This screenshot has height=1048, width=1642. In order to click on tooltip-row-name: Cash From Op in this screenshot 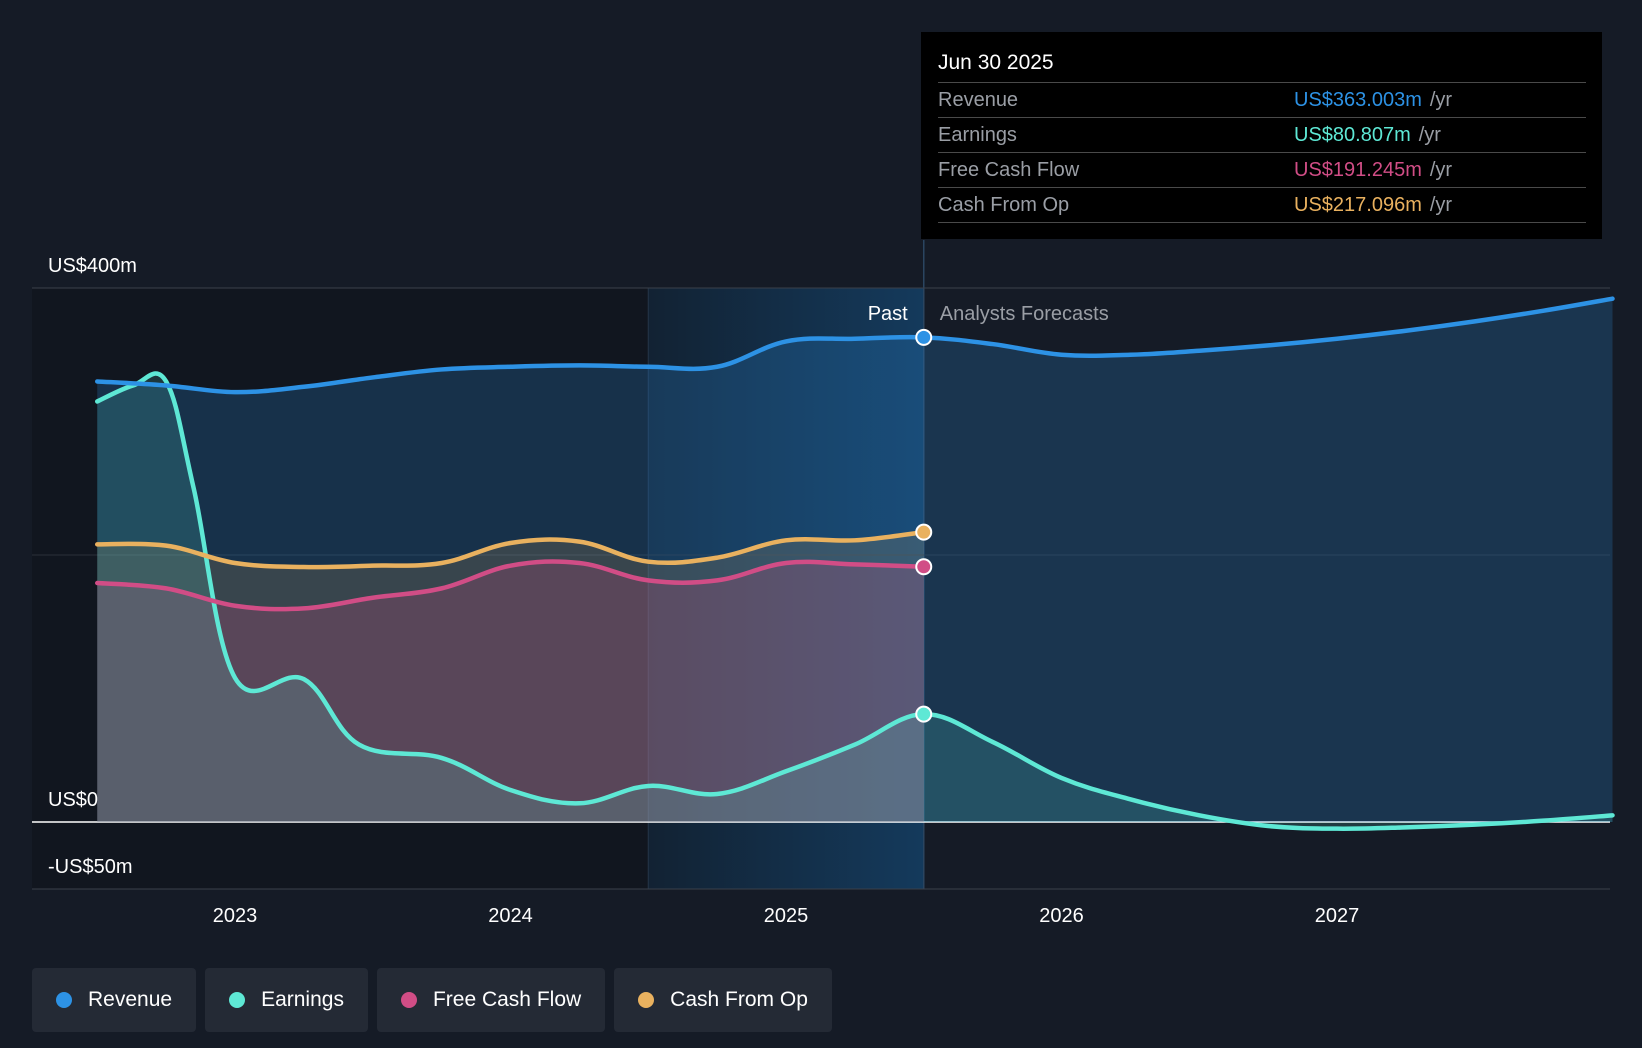, I will do `click(1004, 205)`.